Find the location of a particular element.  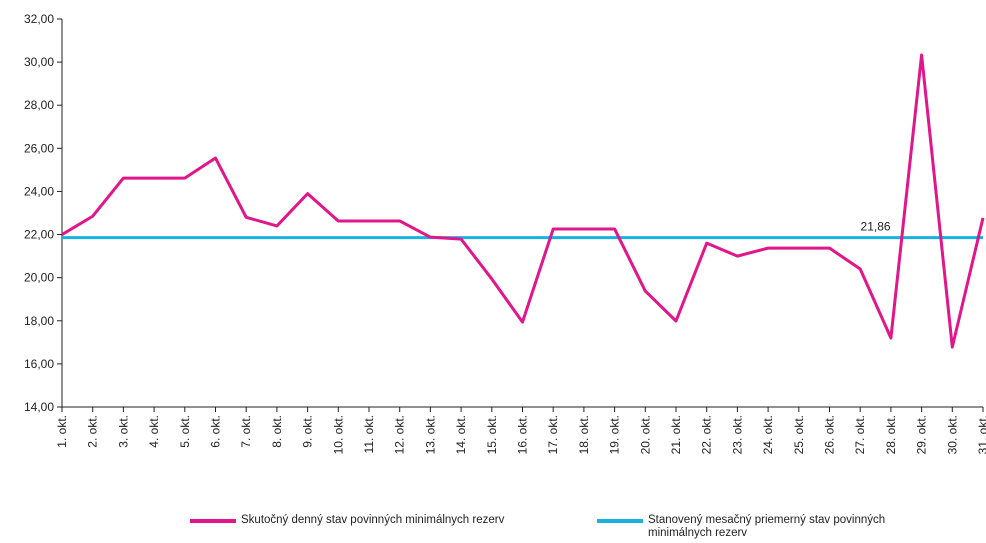

x-tick-label: 29. okt. is located at coordinates (922, 434).